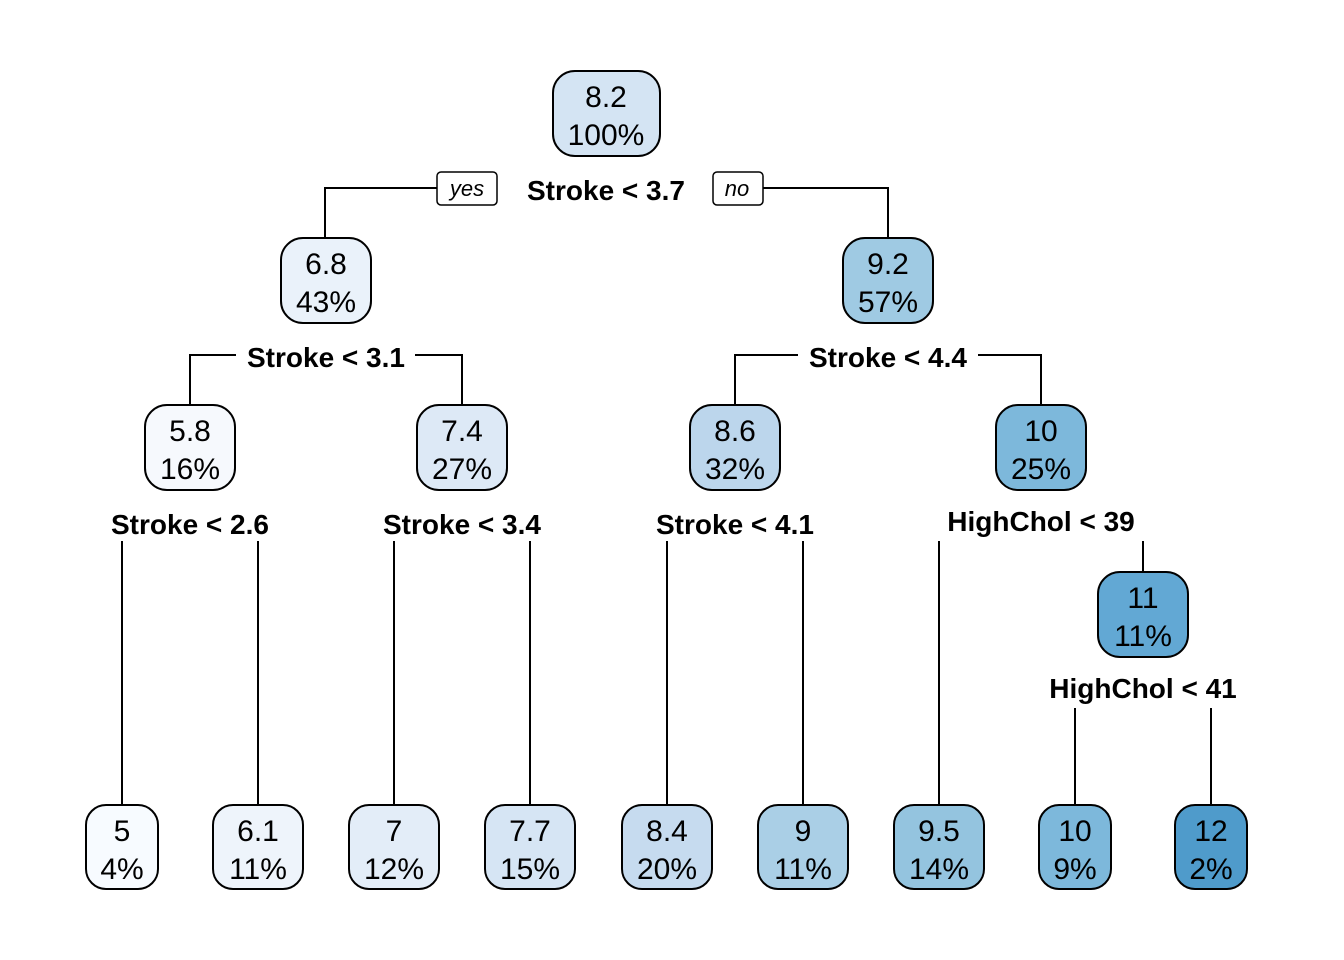 This screenshot has height=960, width=1344. I want to click on yes-tag-label: yes, so click(466, 188).